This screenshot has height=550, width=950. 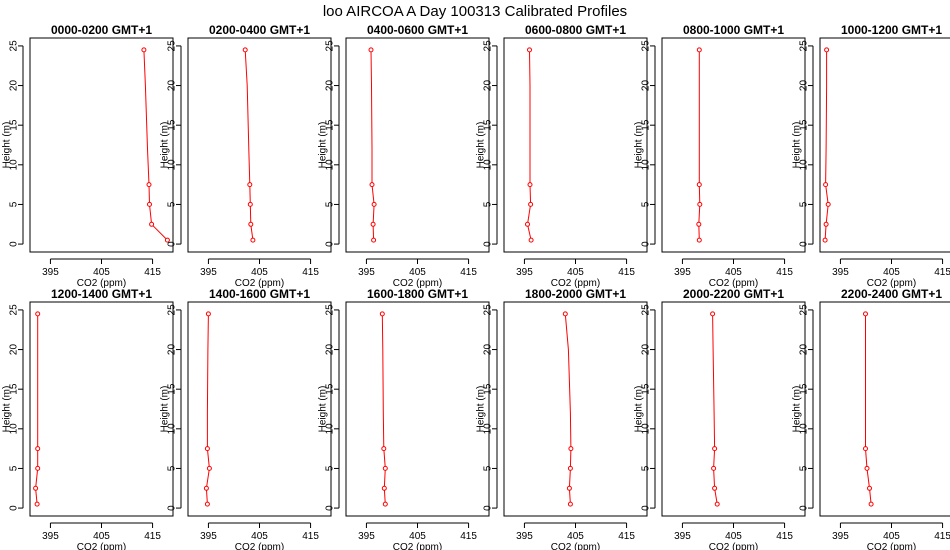 I want to click on panel-title: 1800-2000 GMT+1, so click(x=575, y=294).